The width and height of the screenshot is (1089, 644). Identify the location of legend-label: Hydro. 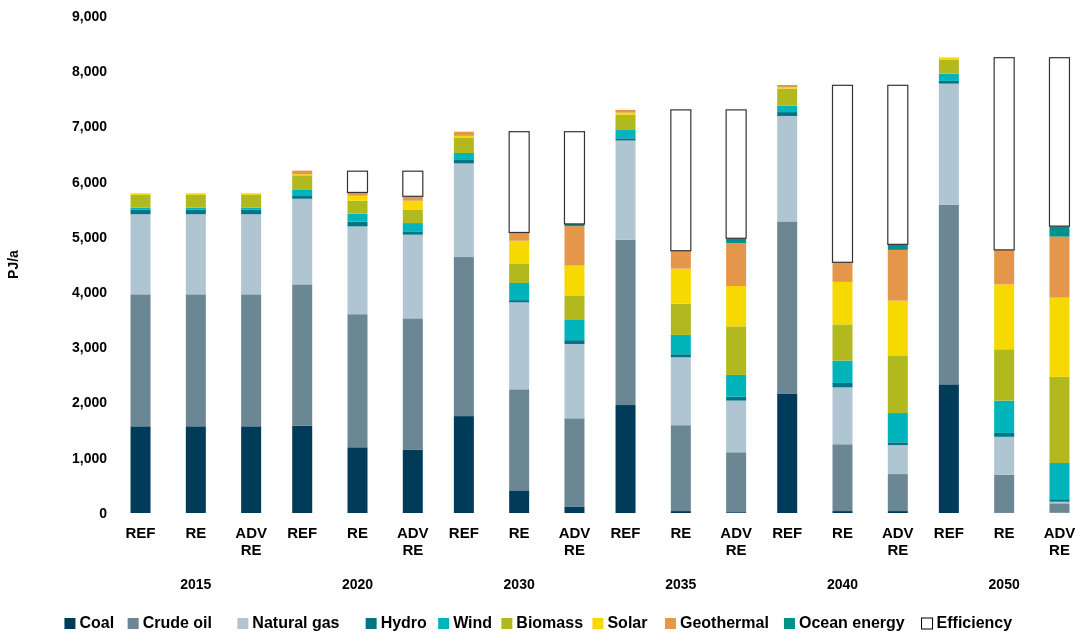
(404, 622).